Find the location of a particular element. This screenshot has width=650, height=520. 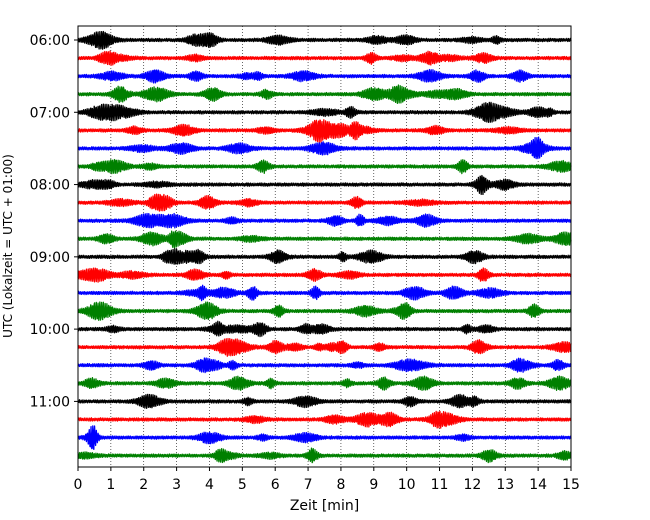

x-tick-label: 1 is located at coordinates (110, 485).